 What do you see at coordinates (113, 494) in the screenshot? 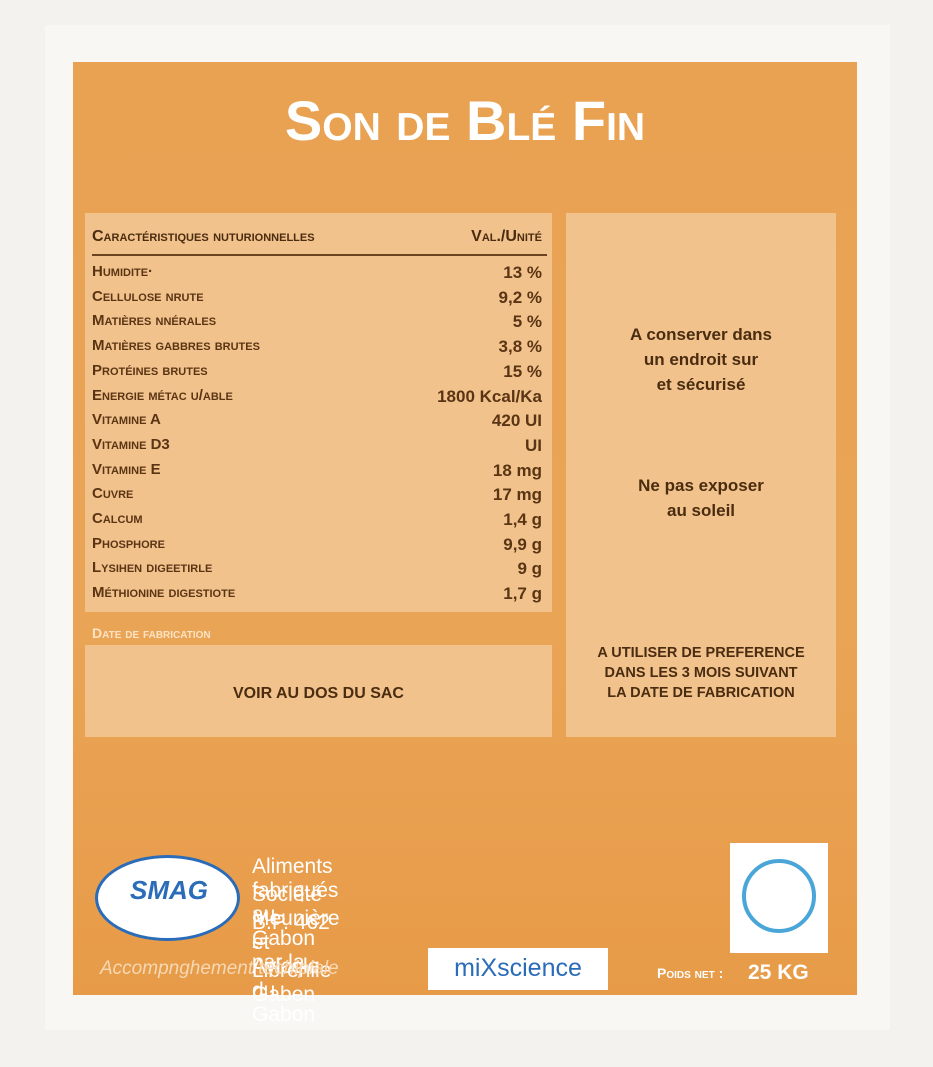
I see `nutrient-name: Cuvre` at bounding box center [113, 494].